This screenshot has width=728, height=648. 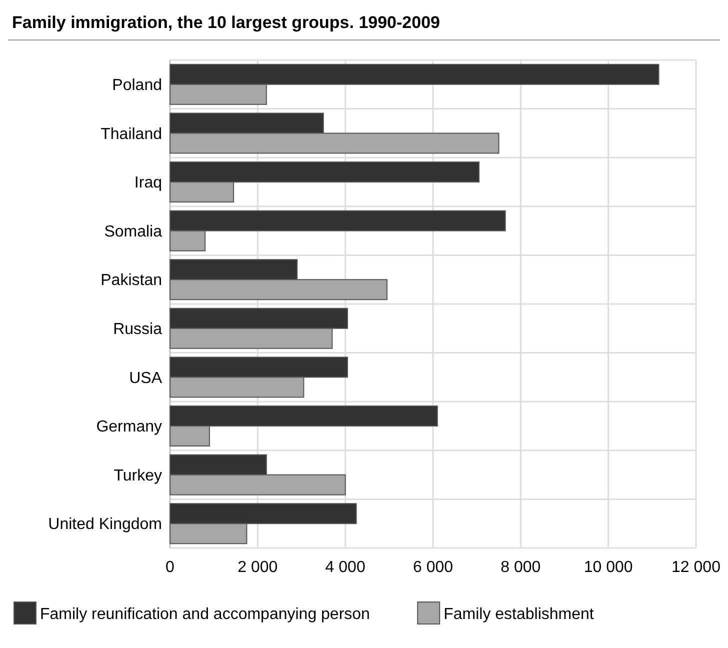 I want to click on x-tick-label: 4 000, so click(x=345, y=567).